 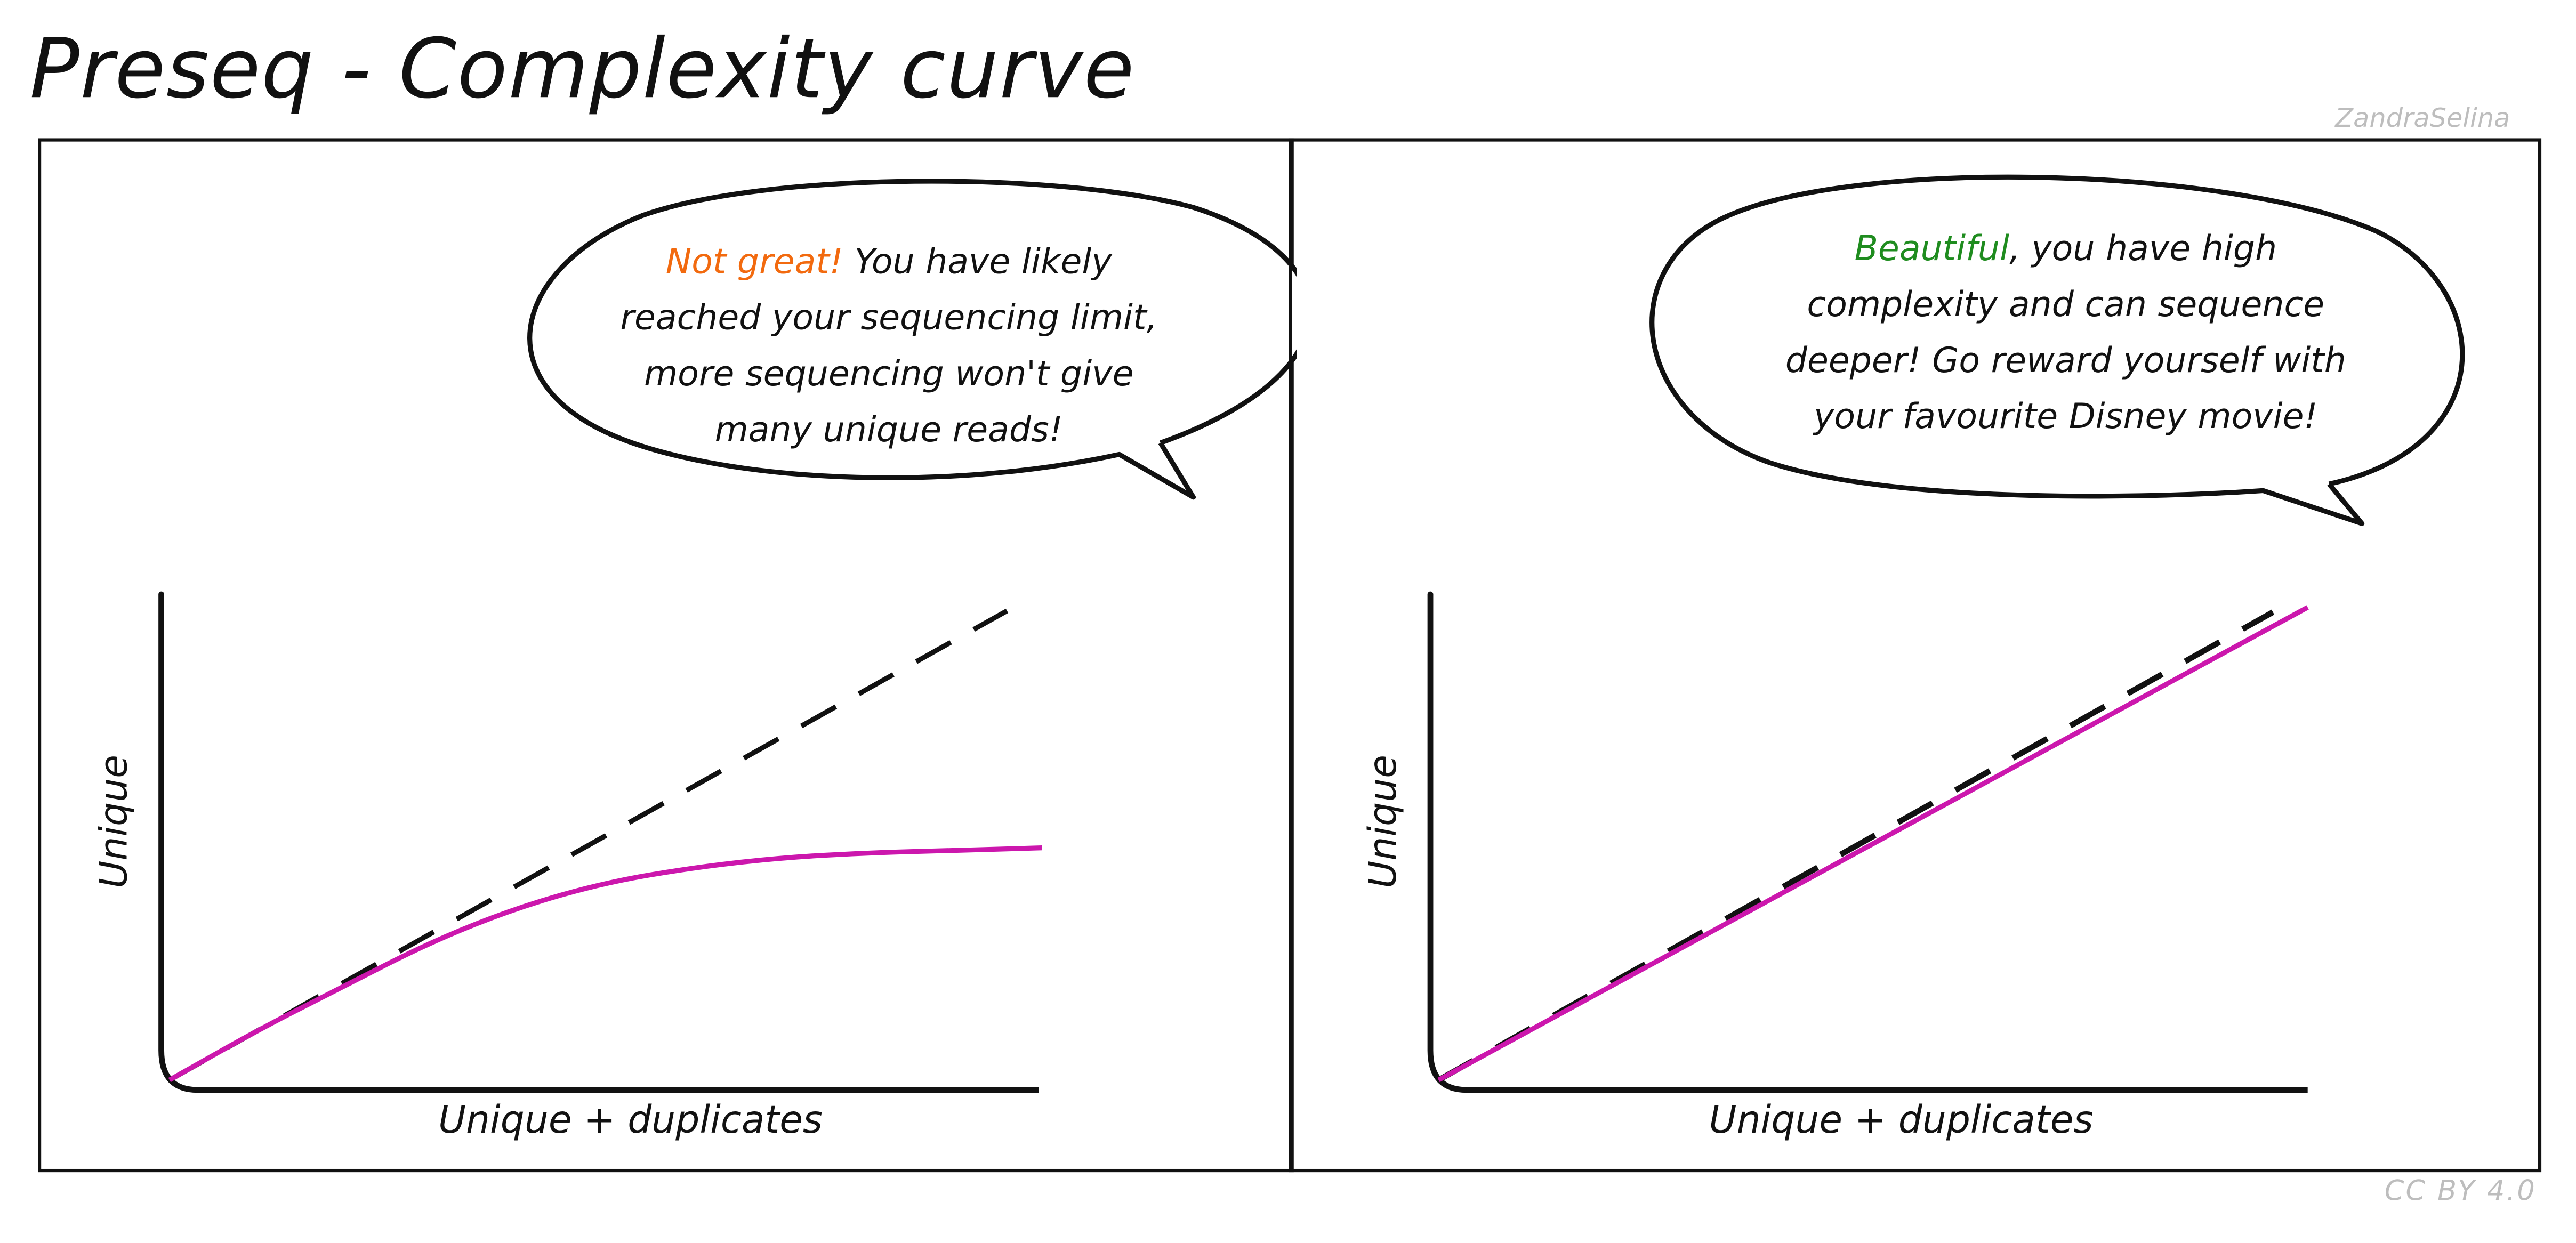 What do you see at coordinates (889, 318) in the screenshot?
I see `speech-line-2: reached your sequencing limit,` at bounding box center [889, 318].